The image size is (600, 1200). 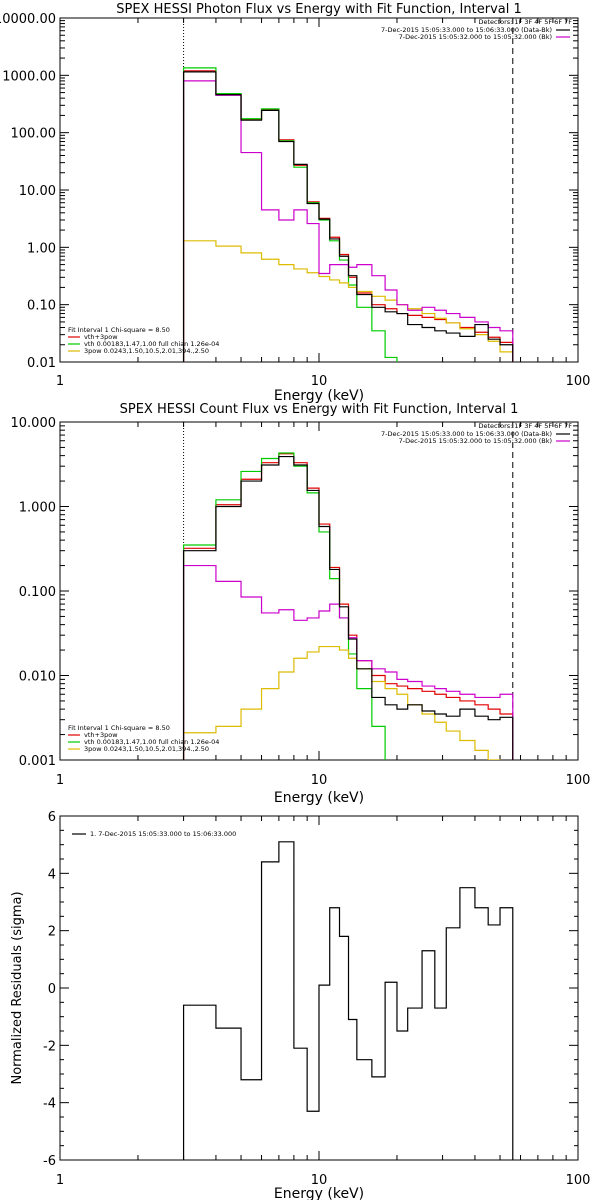 What do you see at coordinates (29, 76) in the screenshot?
I see `y-tick-label: 1000.00` at bounding box center [29, 76].